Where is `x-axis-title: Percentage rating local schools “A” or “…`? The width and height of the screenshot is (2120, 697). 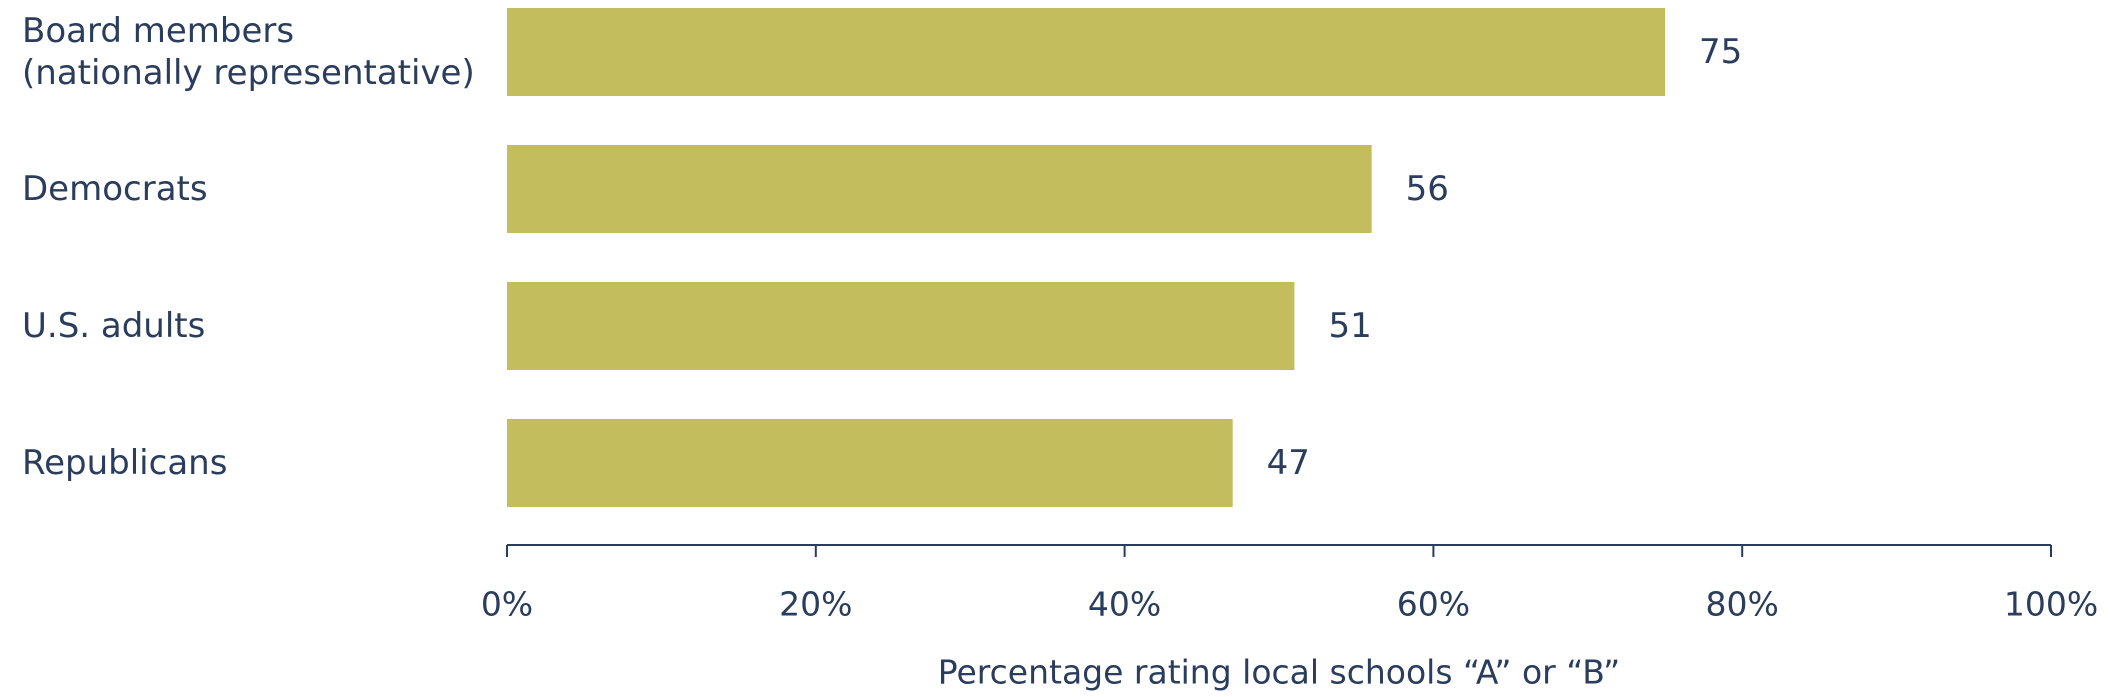
x-axis-title: Percentage rating local schools “A” or “… is located at coordinates (1279, 672).